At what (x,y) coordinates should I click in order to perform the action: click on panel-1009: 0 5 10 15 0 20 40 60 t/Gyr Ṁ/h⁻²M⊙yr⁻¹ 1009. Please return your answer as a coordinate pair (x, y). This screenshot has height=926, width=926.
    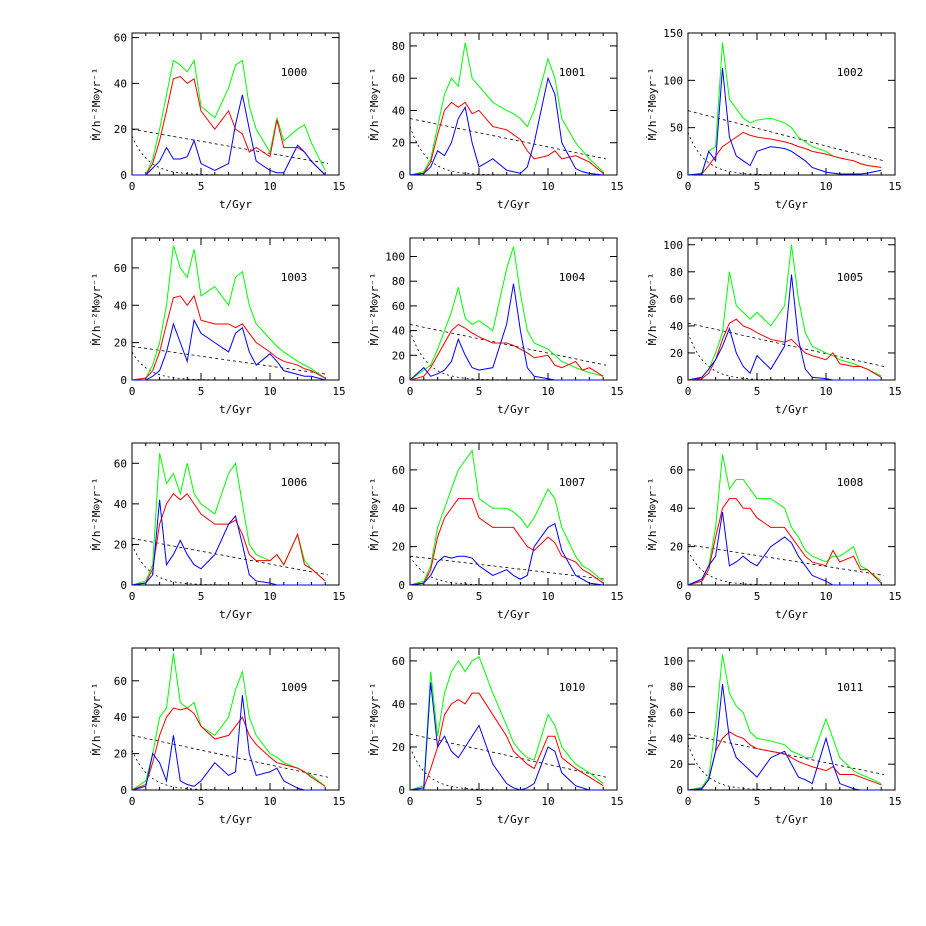
    Looking at the image, I should click on (218, 736).